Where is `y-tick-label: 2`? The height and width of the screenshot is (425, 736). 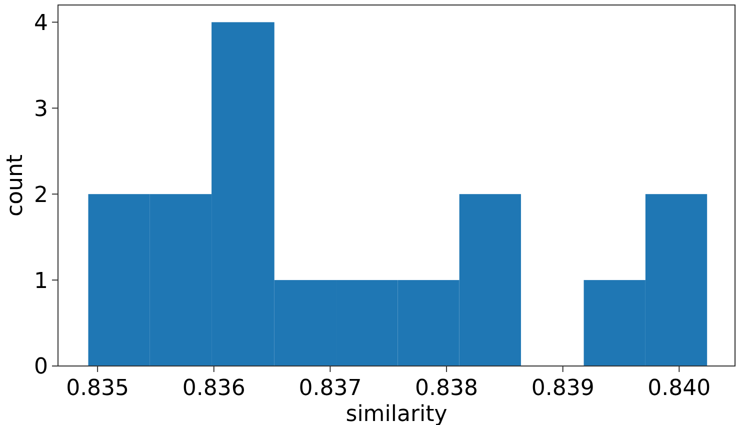 y-tick-label: 2 is located at coordinates (41, 195).